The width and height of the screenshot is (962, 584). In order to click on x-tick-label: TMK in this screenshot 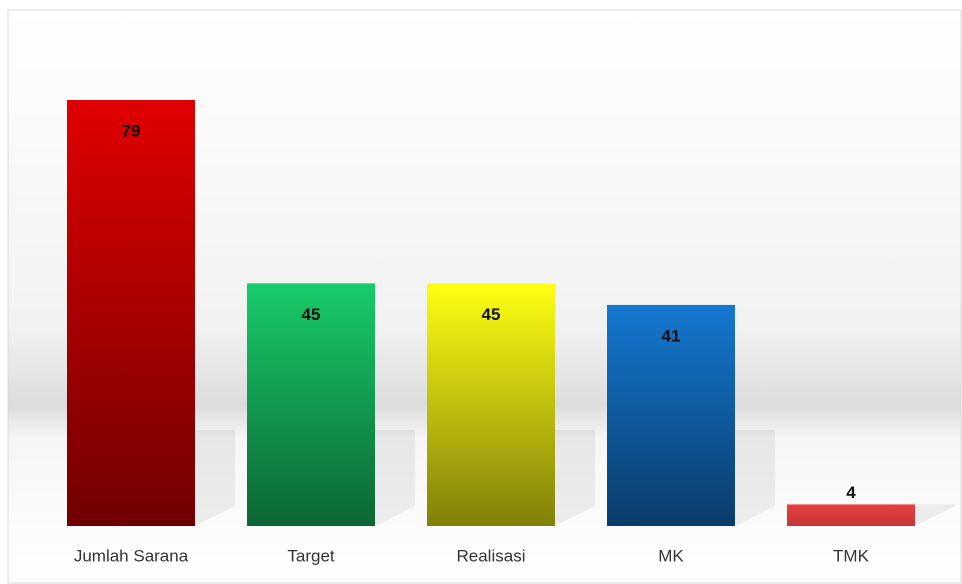, I will do `click(851, 555)`.